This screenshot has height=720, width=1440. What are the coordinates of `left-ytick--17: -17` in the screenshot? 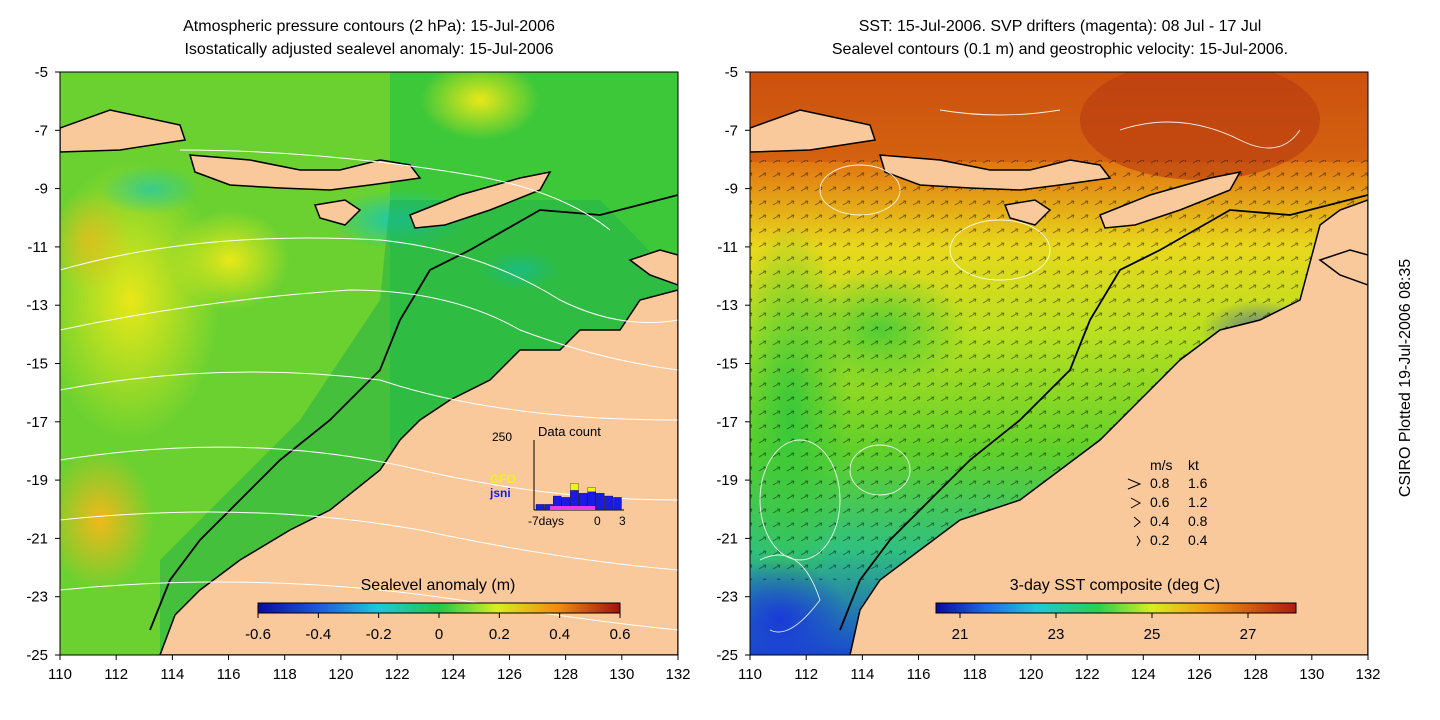 It's located at (37, 422).